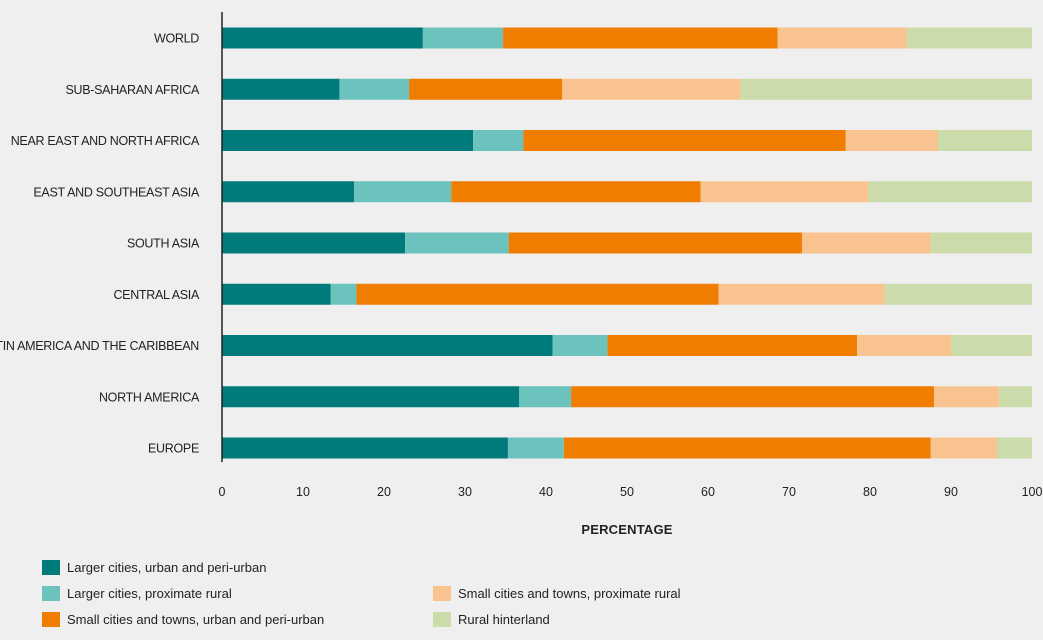  Describe the element at coordinates (465, 492) in the screenshot. I see `x-tick-label: 30` at that location.